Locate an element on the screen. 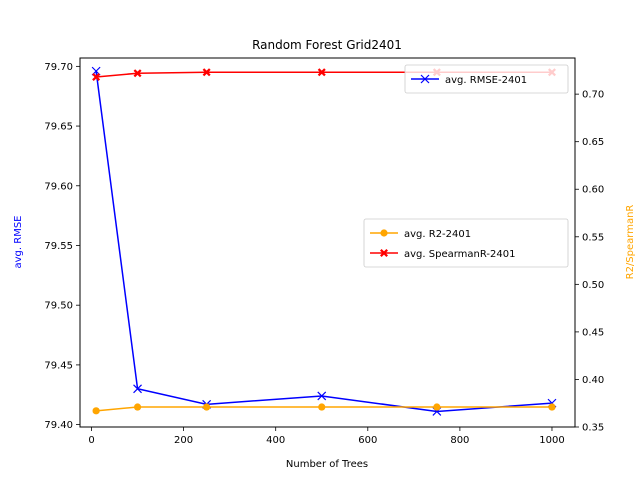 This screenshot has height=480, width=640. y-left-tick-label: 79.45 is located at coordinates (58, 365).